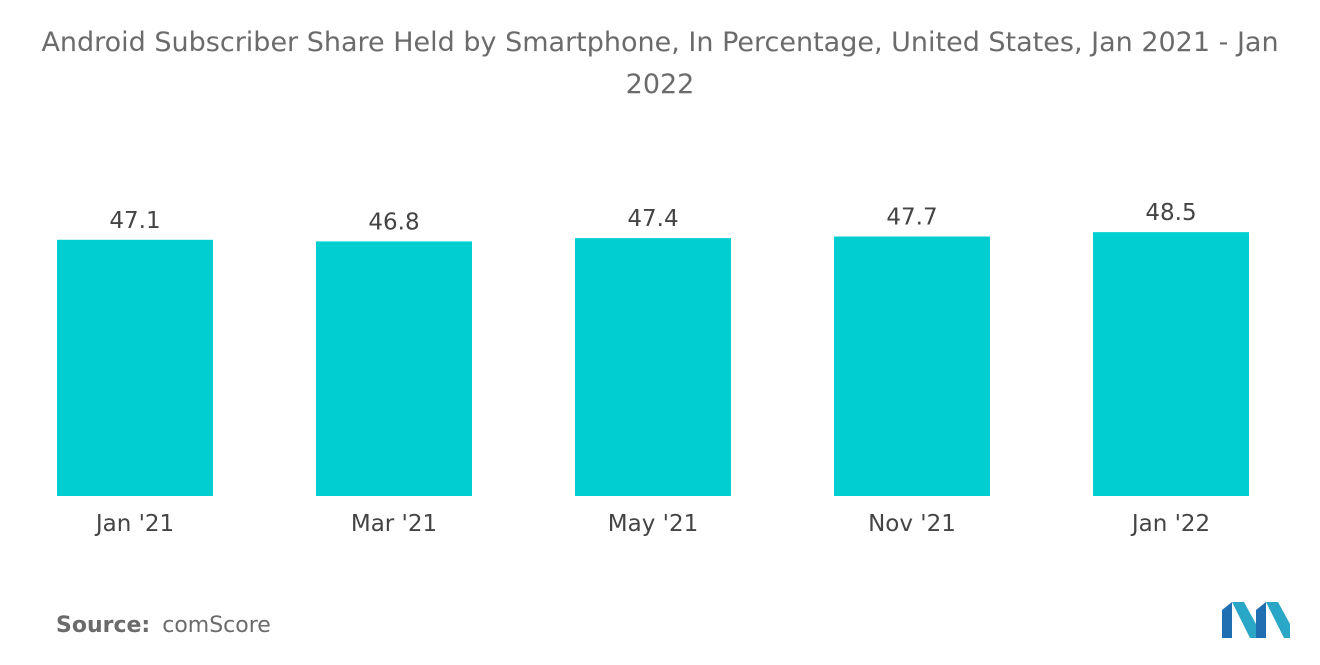  What do you see at coordinates (394, 524) in the screenshot?
I see `x-tick-label-1: Mar '21` at bounding box center [394, 524].